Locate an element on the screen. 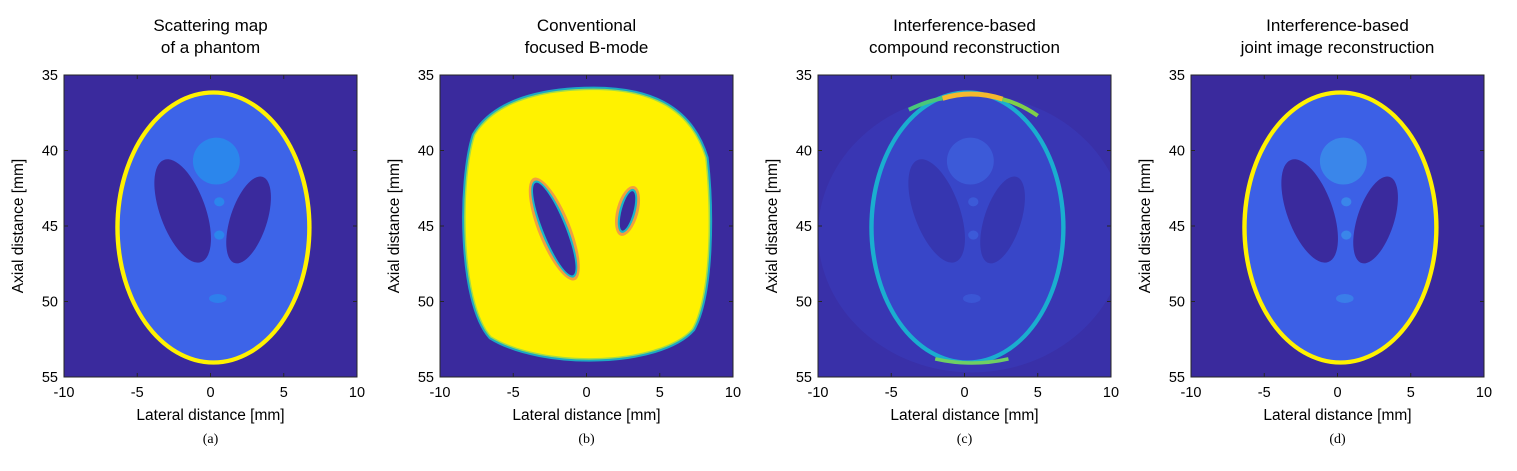 This screenshot has width=1517, height=471. chart-title-line-2: of a phantom is located at coordinates (210, 47).